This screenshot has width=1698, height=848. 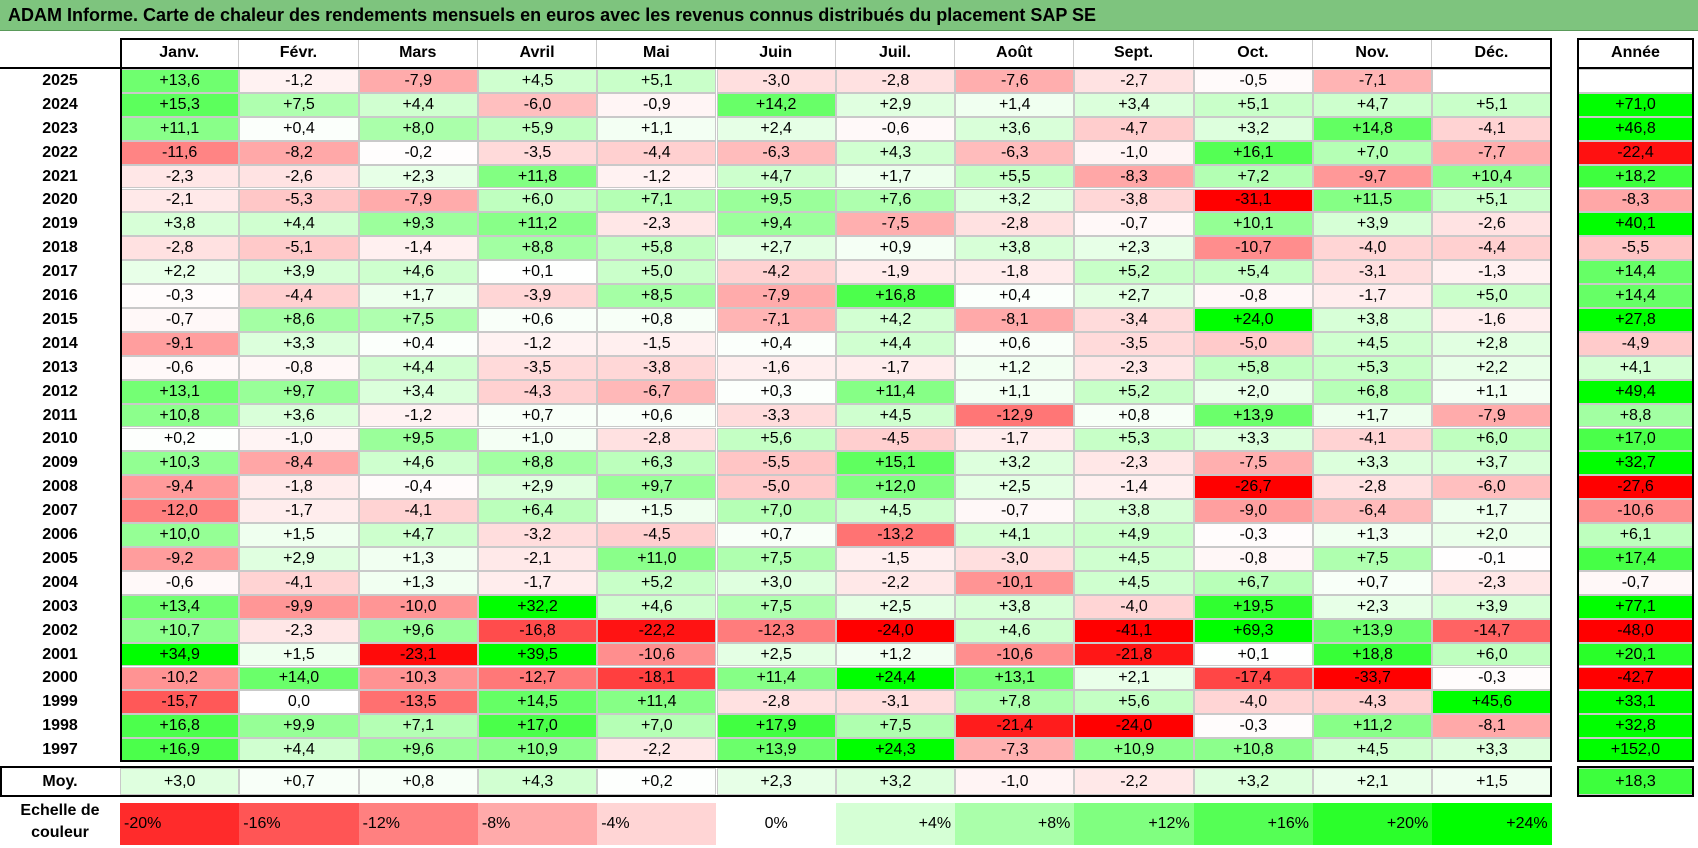 What do you see at coordinates (1134, 296) in the screenshot?
I see `heatmap-cell: +2,7` at bounding box center [1134, 296].